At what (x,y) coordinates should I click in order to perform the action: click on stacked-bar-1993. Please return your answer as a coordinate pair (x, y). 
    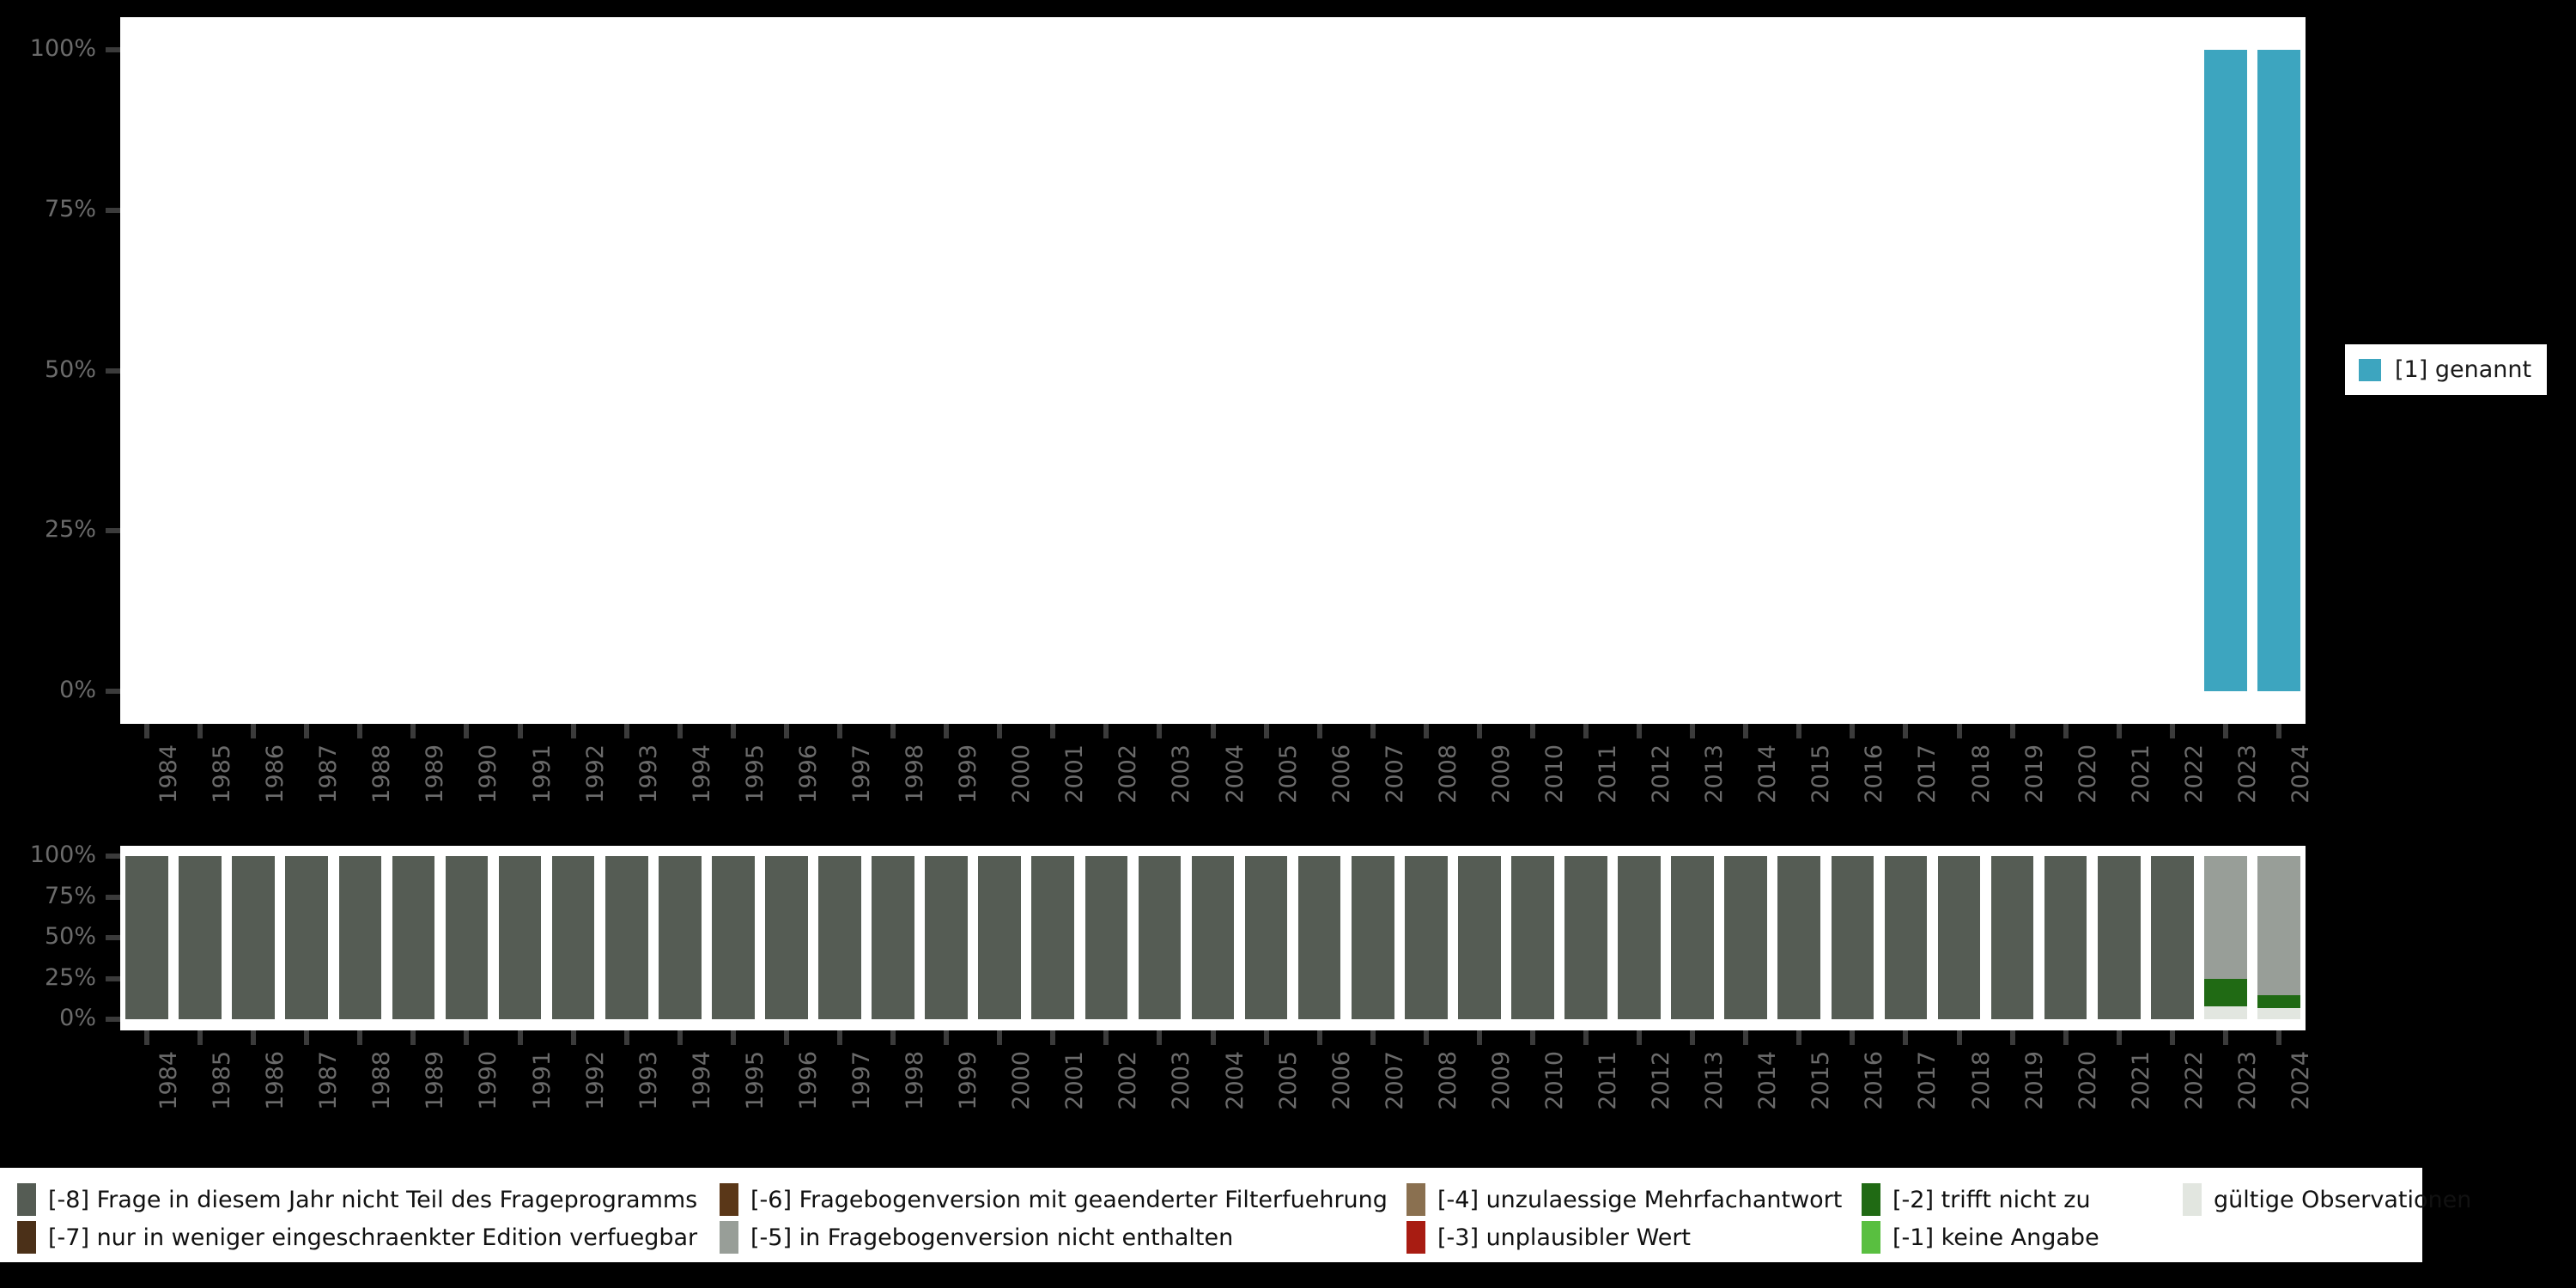
    Looking at the image, I should click on (627, 937).